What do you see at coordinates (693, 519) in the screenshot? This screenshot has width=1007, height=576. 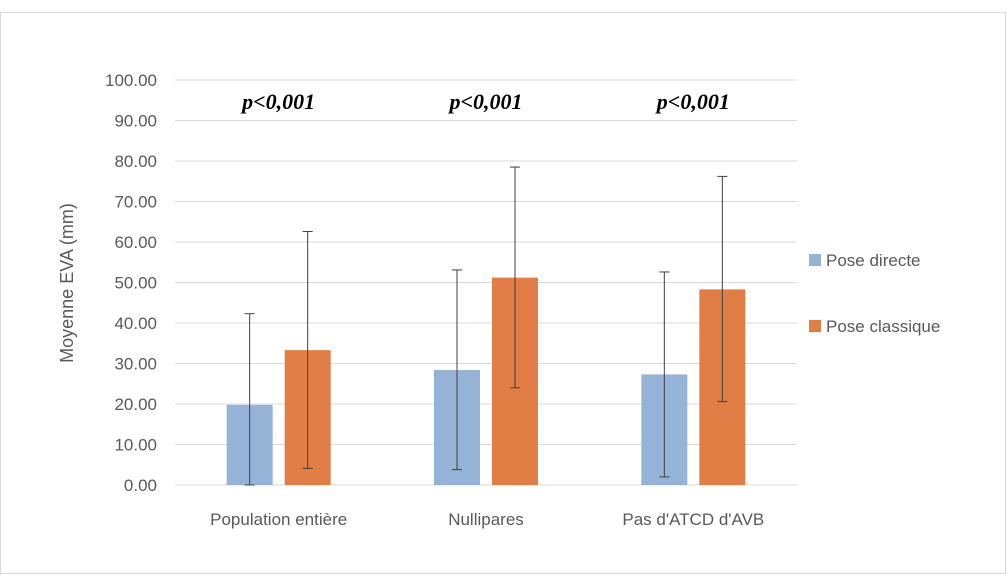 I see `x-tick-label: Pas d'ATCD d'AVB` at bounding box center [693, 519].